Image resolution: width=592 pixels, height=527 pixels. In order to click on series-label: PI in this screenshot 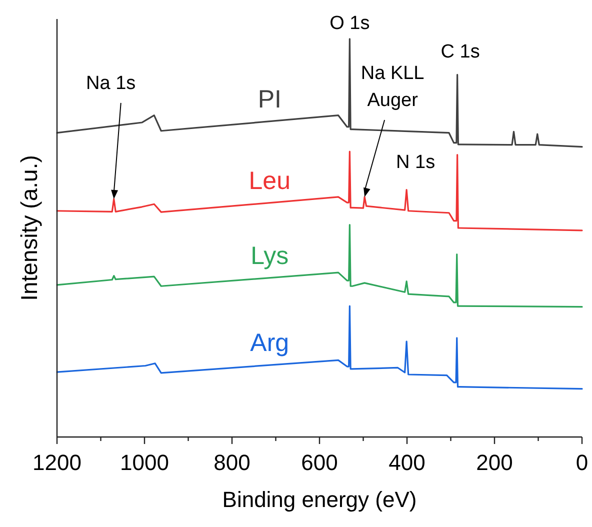, I will do `click(270, 99)`.